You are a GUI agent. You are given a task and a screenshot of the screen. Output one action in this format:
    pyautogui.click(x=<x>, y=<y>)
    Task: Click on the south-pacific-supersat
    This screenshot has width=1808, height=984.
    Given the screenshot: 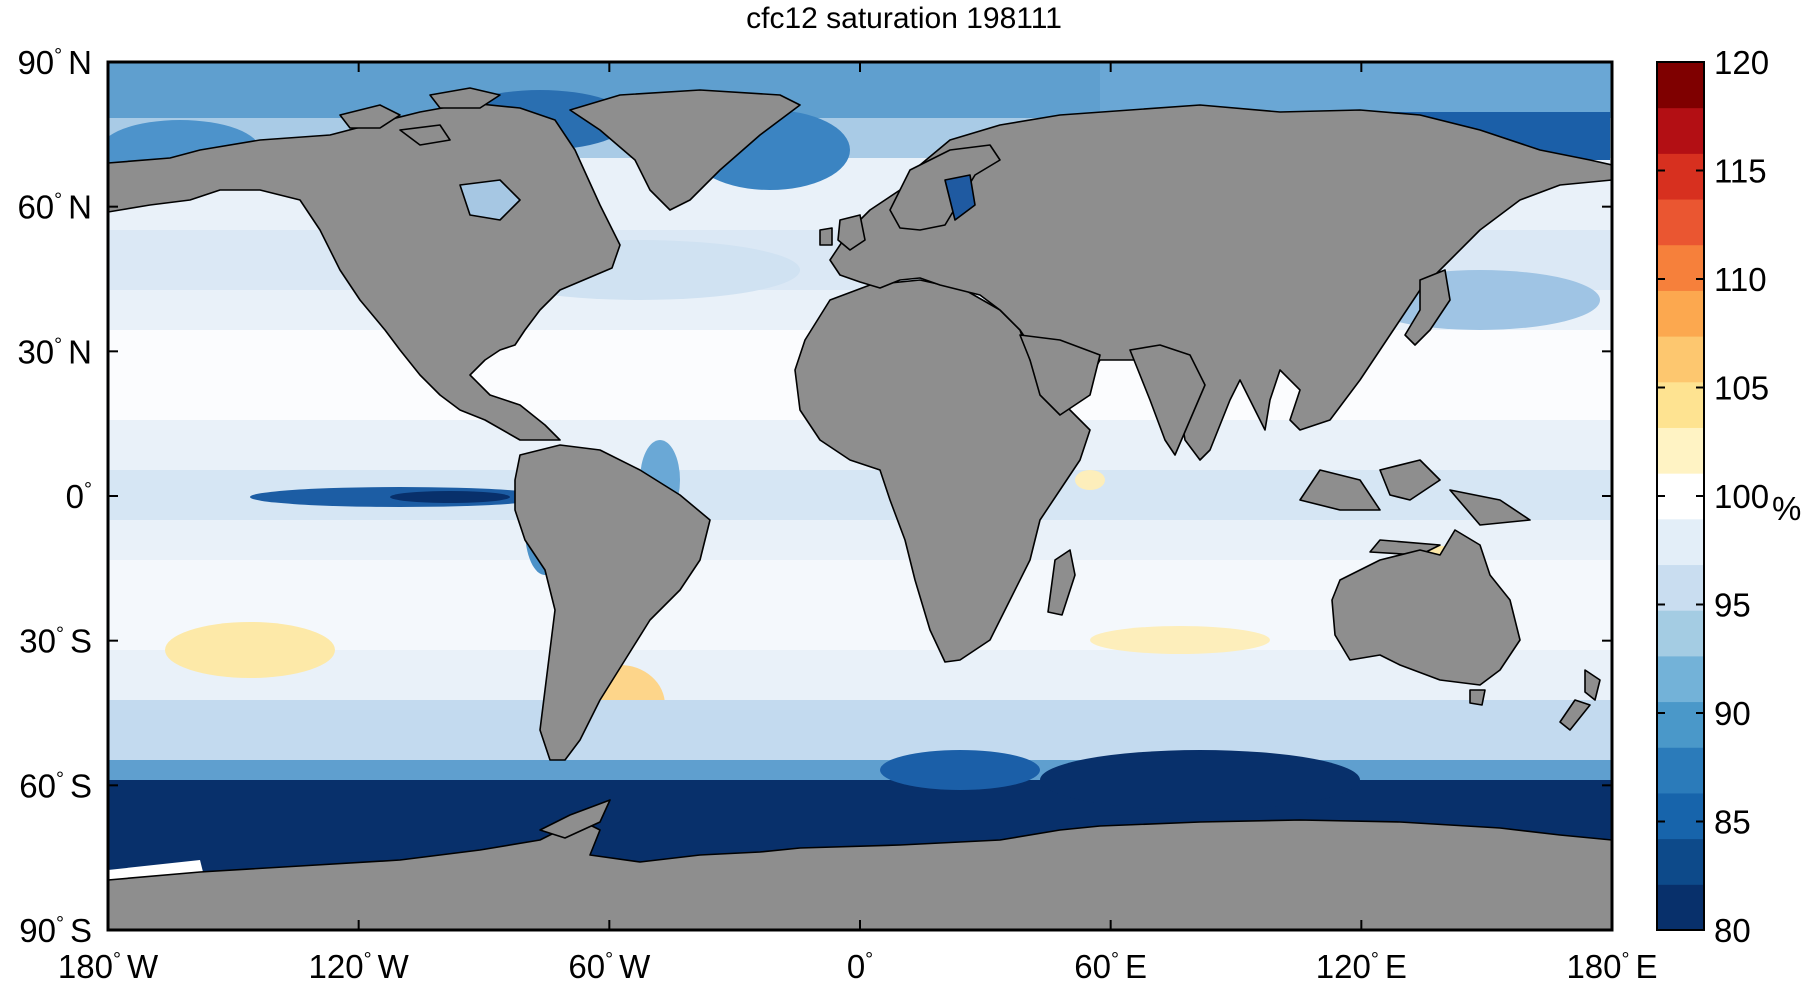 What is the action you would take?
    pyautogui.click(x=250, y=650)
    